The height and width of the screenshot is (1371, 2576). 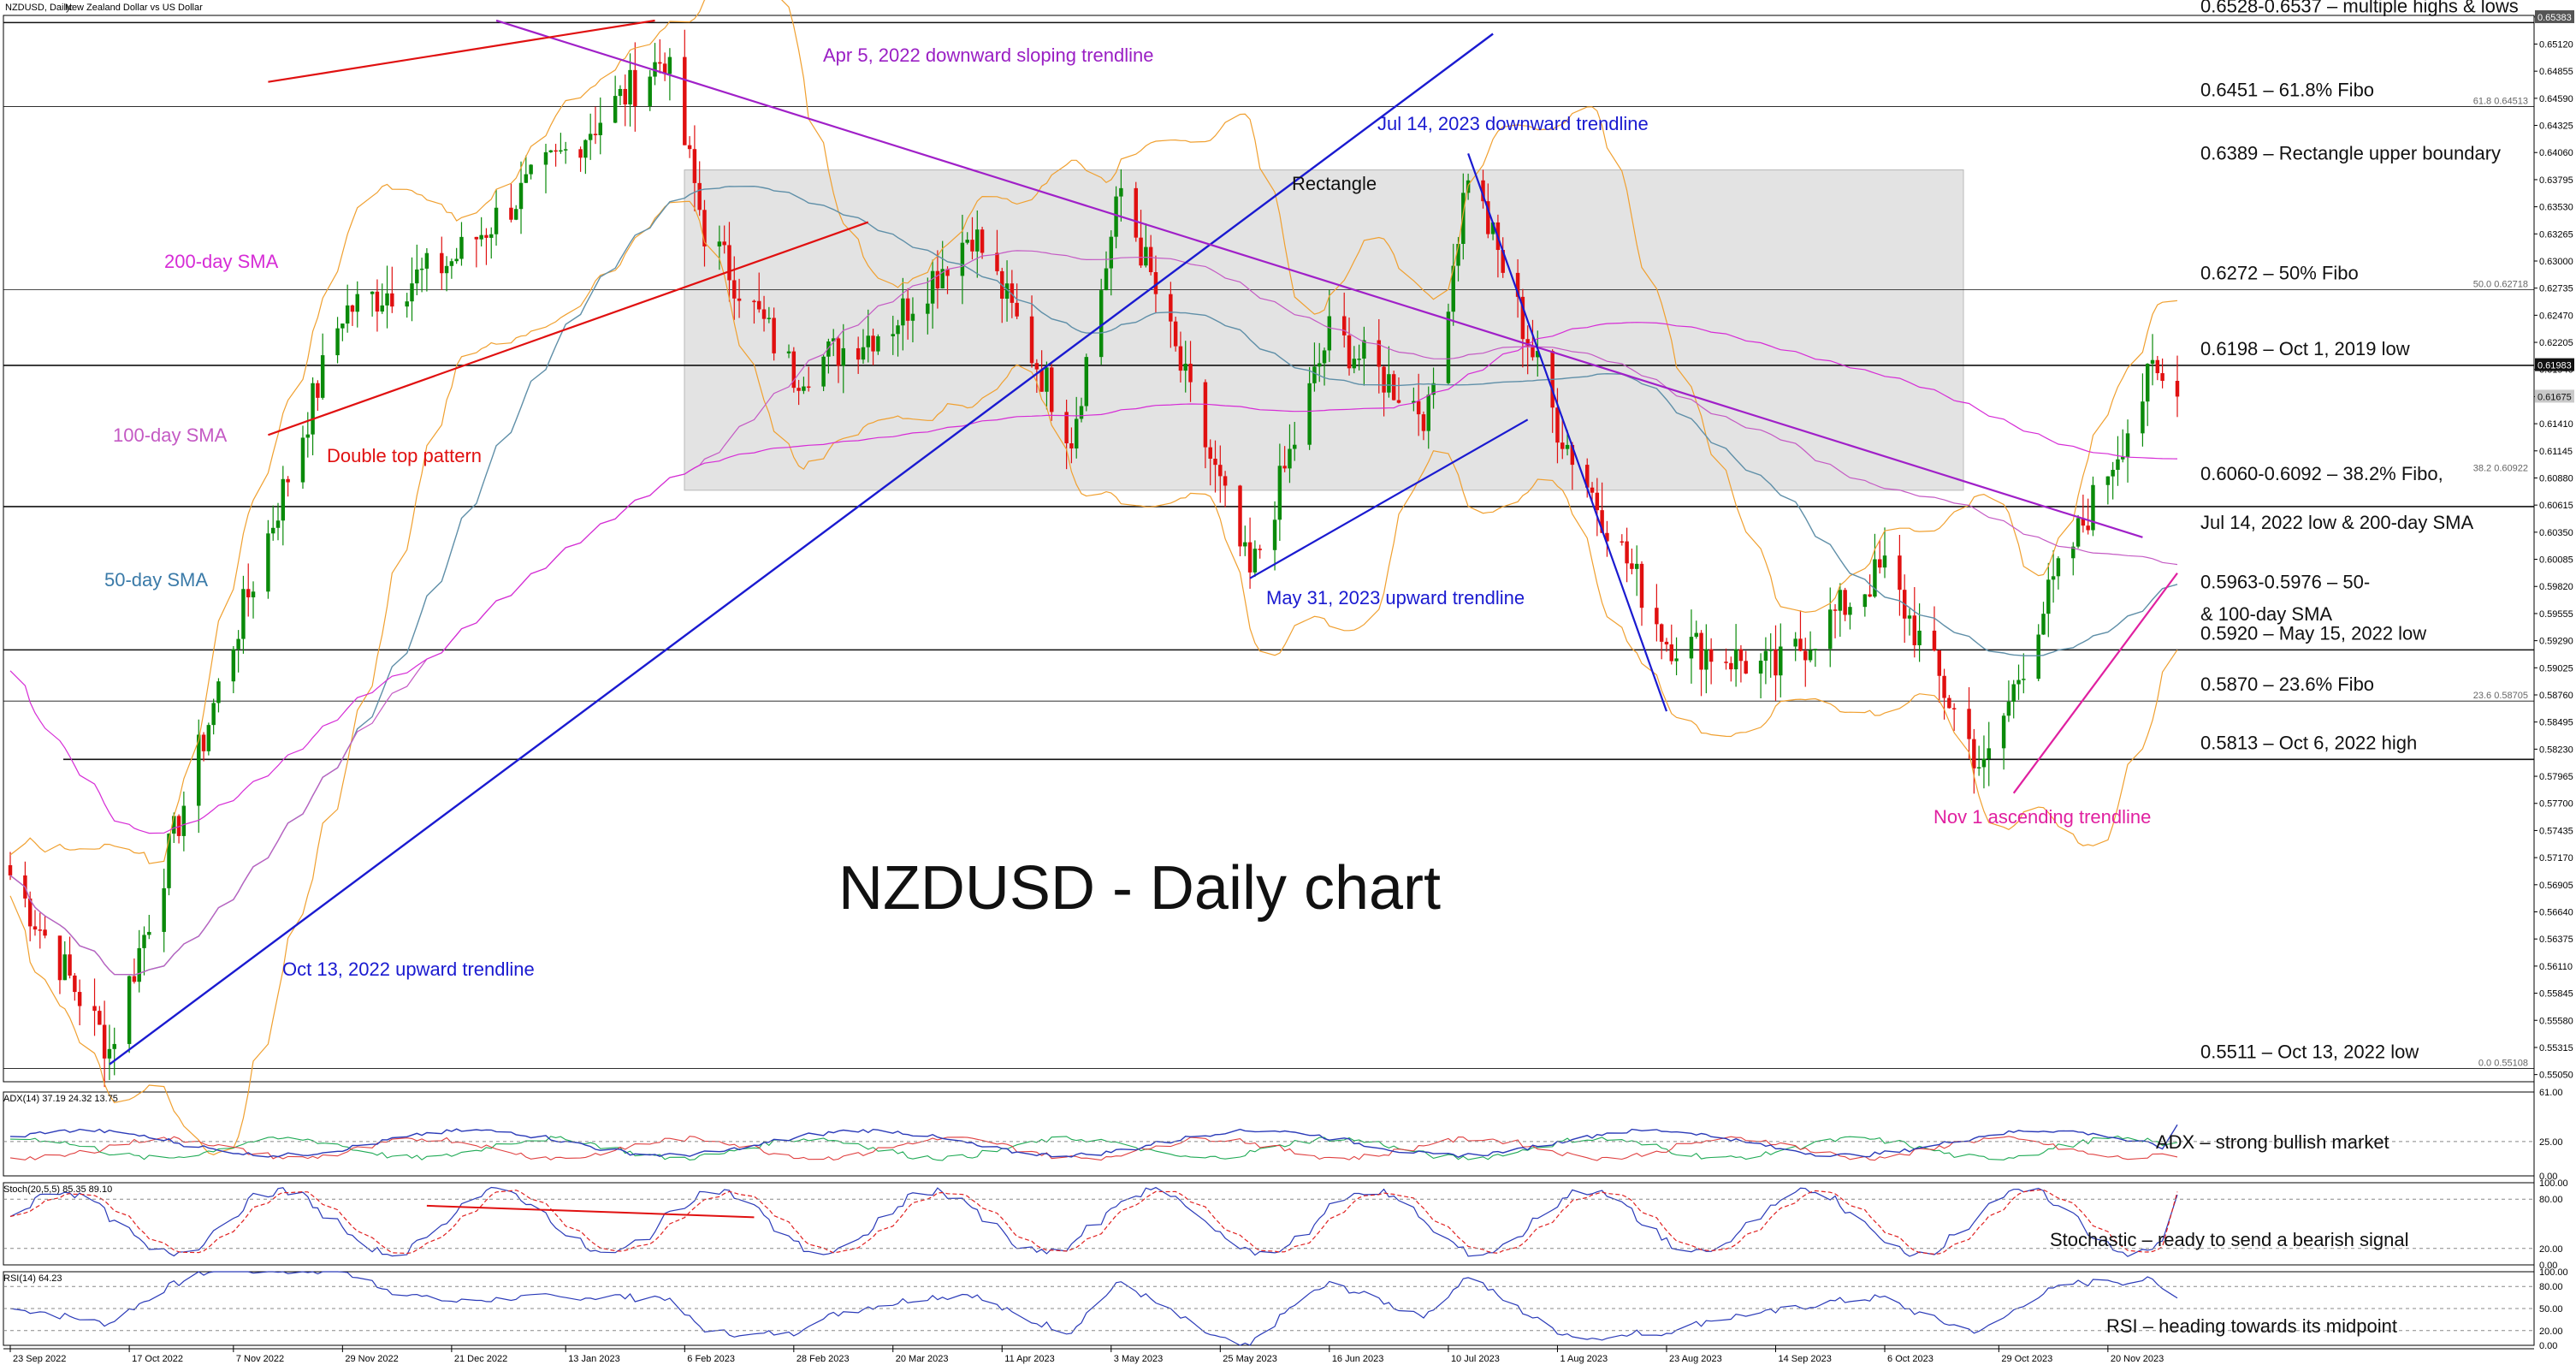 I want to click on date-axis-tick: 20 Mar 2023, so click(x=922, y=1359).